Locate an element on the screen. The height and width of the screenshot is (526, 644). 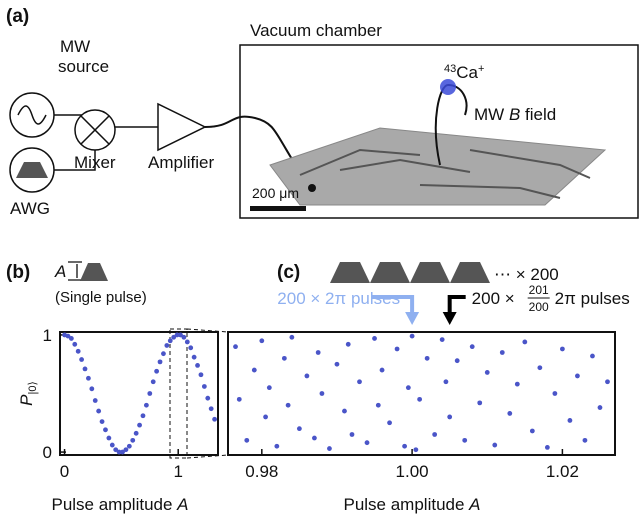
field-part: MW is located at coordinates (491, 114).